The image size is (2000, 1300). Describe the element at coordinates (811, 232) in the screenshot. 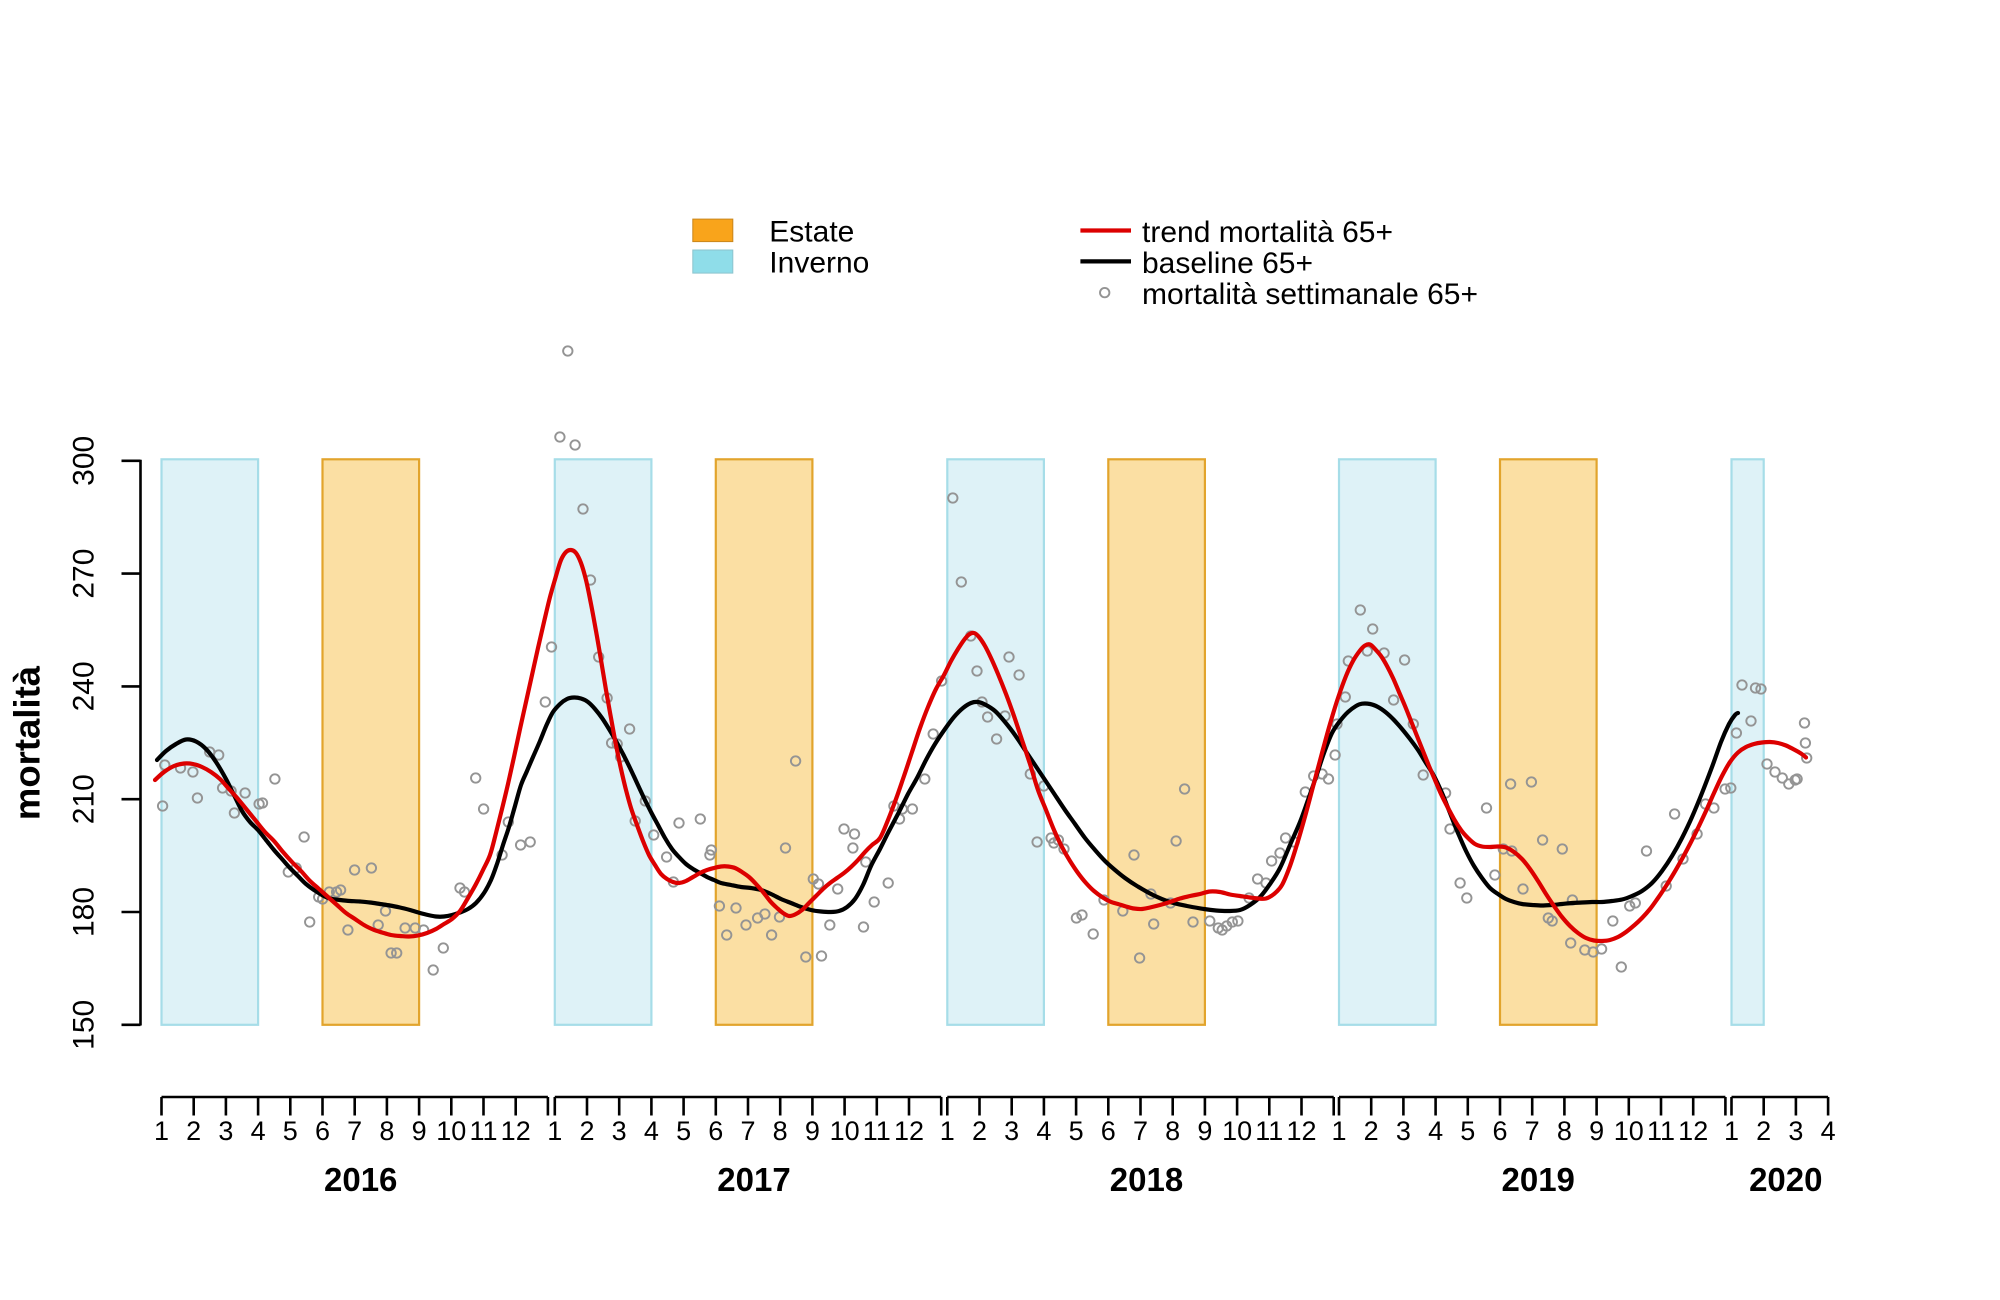

I see `svg-text: Estate` at that location.